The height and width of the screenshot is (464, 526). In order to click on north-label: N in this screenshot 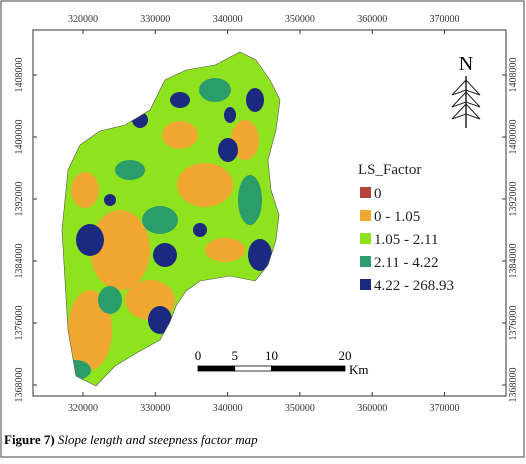, I will do `click(466, 64)`.